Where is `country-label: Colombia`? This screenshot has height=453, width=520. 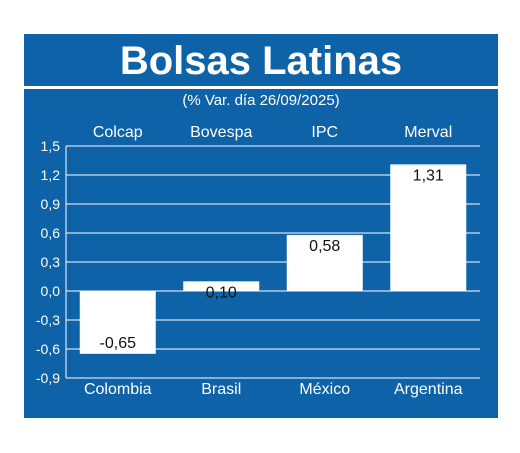 country-label: Colombia is located at coordinates (118, 389).